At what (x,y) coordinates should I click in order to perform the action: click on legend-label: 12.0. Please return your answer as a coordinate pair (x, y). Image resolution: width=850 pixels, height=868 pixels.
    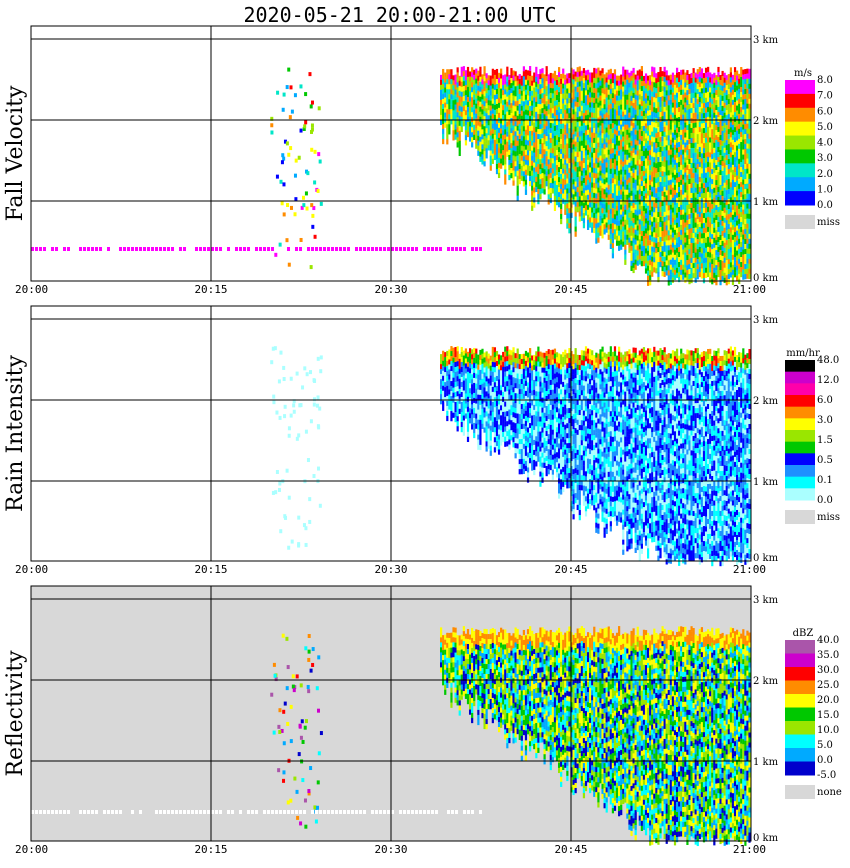
    Looking at the image, I should click on (828, 380).